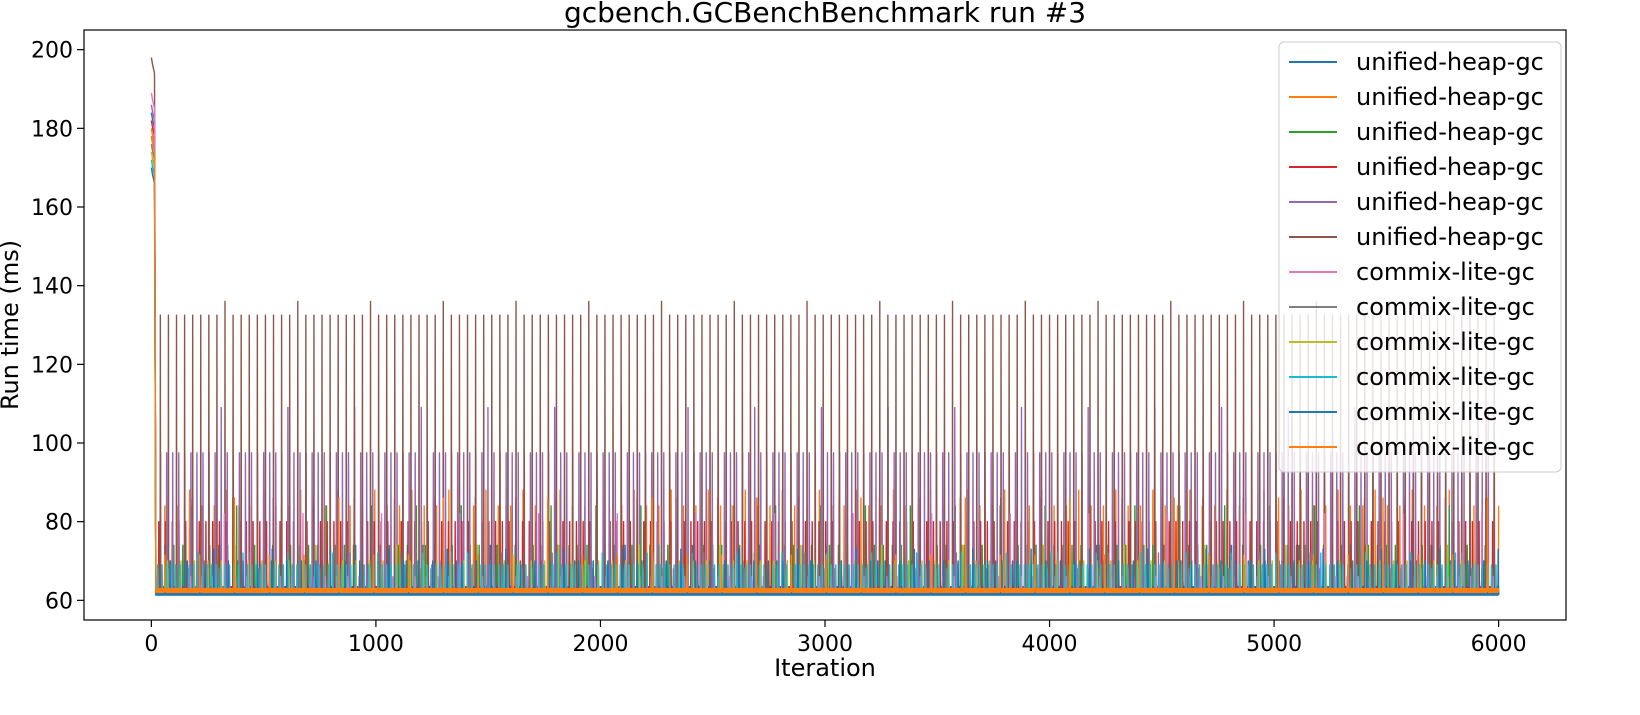 The image size is (1640, 715). I want to click on legend-label-1: unified-heap-gc, so click(1450, 62).